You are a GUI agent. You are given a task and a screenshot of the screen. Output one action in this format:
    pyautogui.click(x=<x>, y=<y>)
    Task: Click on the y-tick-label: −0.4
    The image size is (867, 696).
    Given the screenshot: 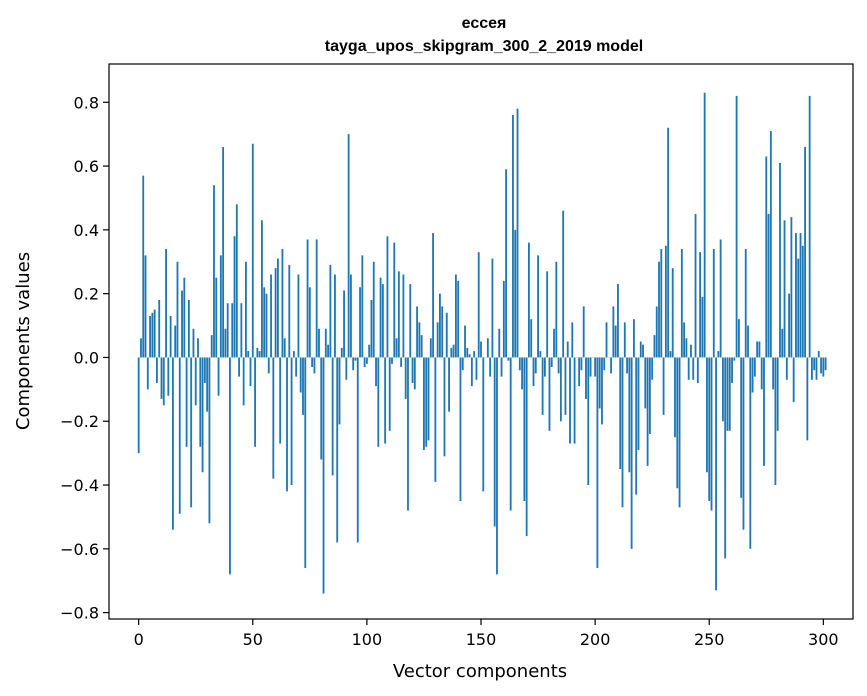 What is the action you would take?
    pyautogui.click(x=79, y=485)
    